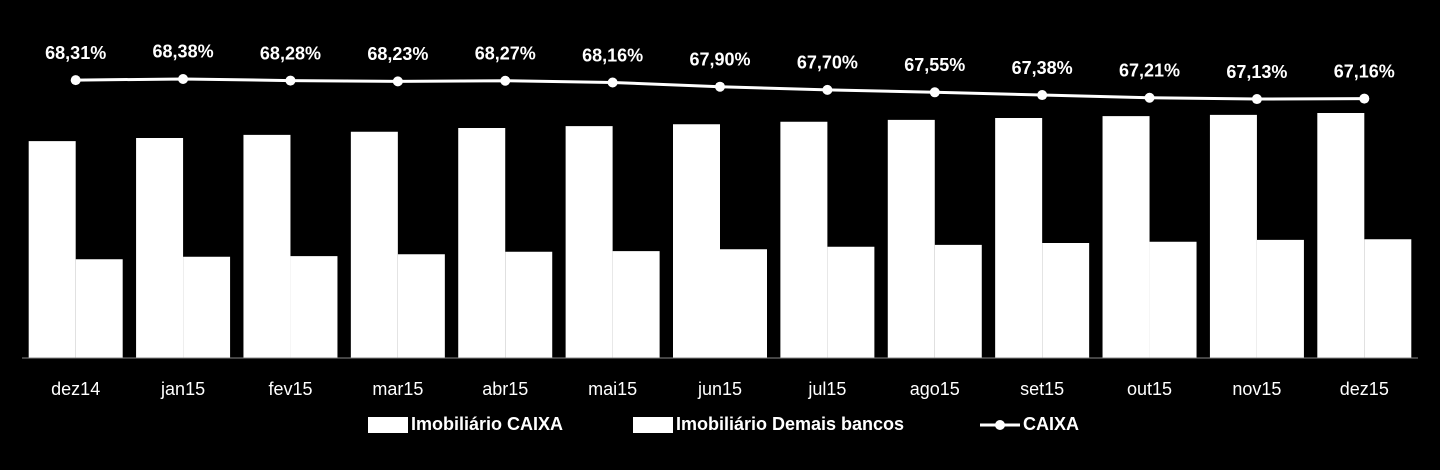  Describe the element at coordinates (1256, 72) in the screenshot. I see `data-label: 67,13%` at that location.